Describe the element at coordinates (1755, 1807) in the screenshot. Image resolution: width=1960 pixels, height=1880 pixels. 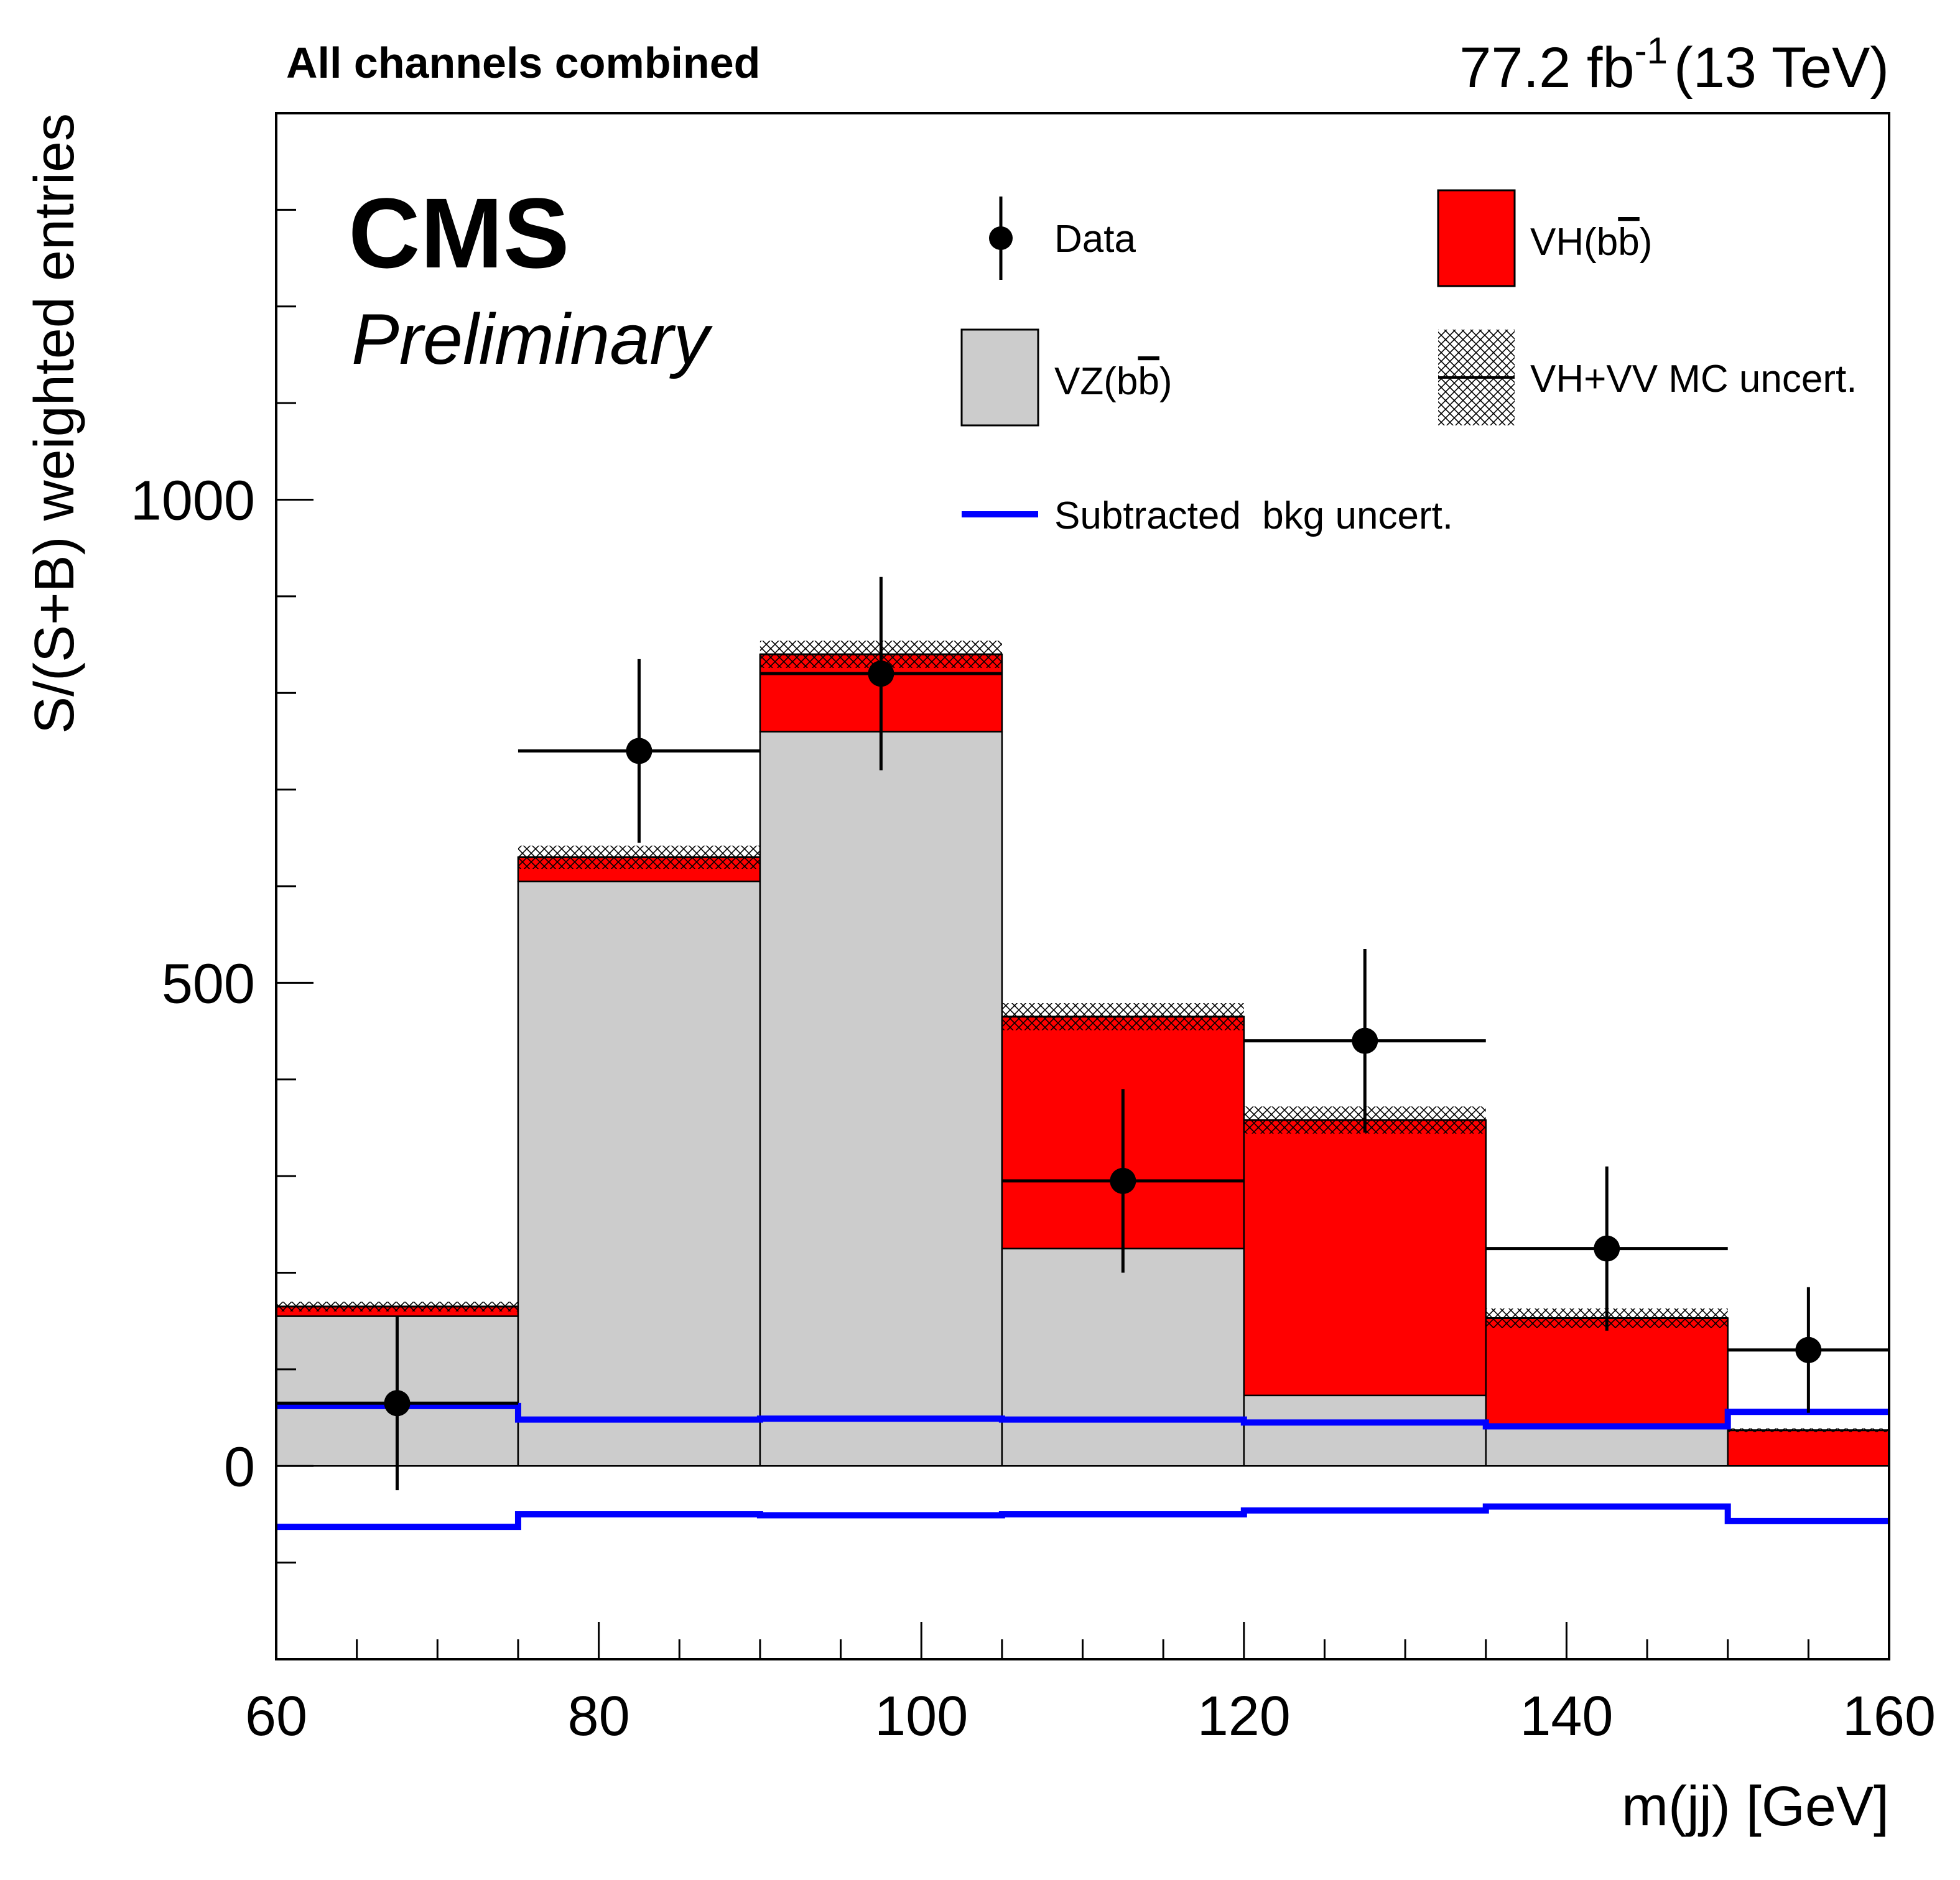
I see `x-axis-title: m(jj) [GeV]` at that location.